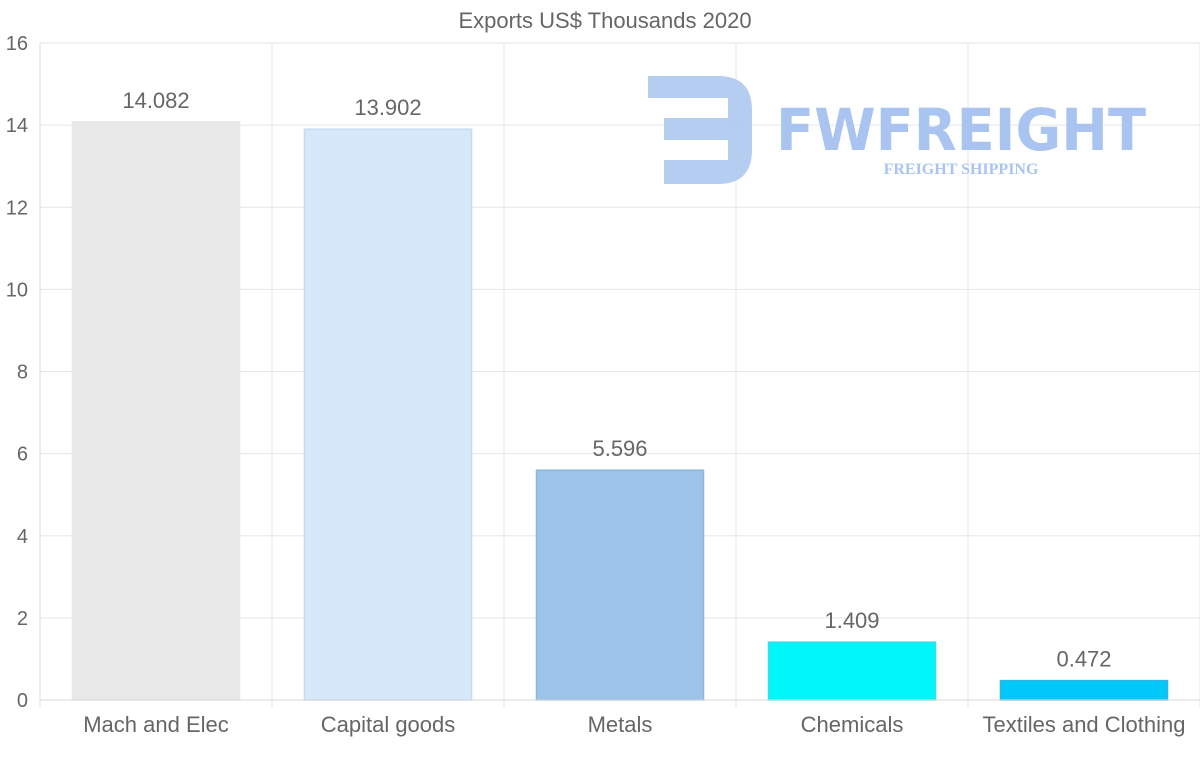 This screenshot has width=1200, height=763. Describe the element at coordinates (22, 619) in the screenshot. I see `y-tick-label: 2` at that location.